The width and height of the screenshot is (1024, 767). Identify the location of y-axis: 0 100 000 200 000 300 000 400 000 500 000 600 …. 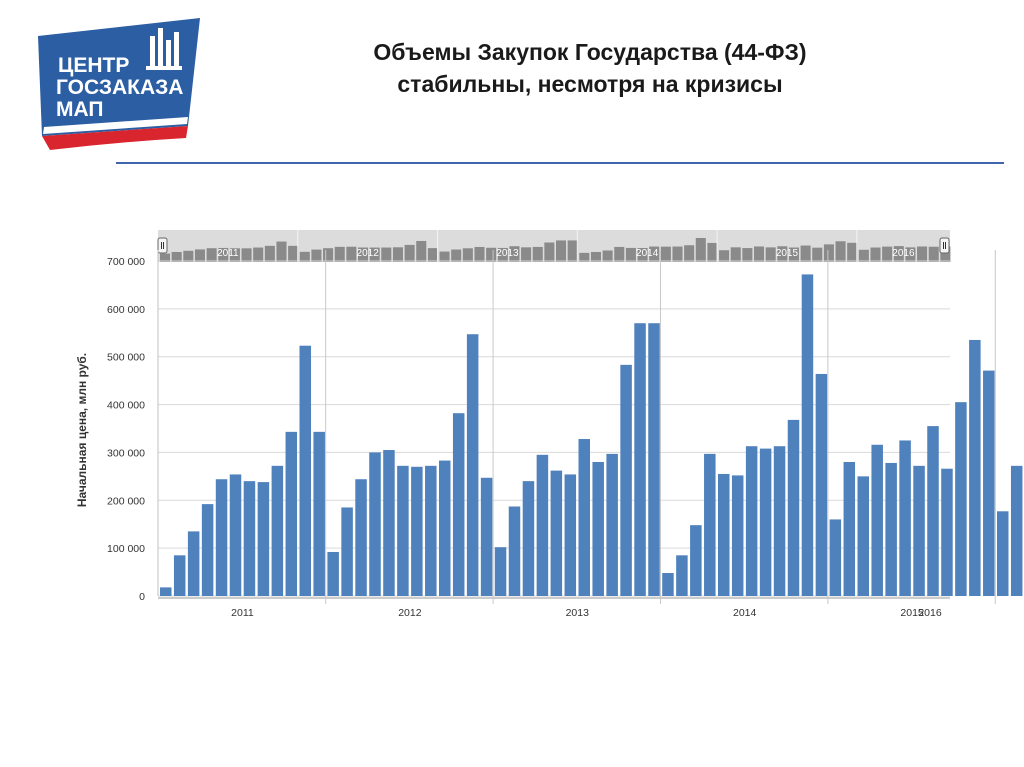
(126, 429).